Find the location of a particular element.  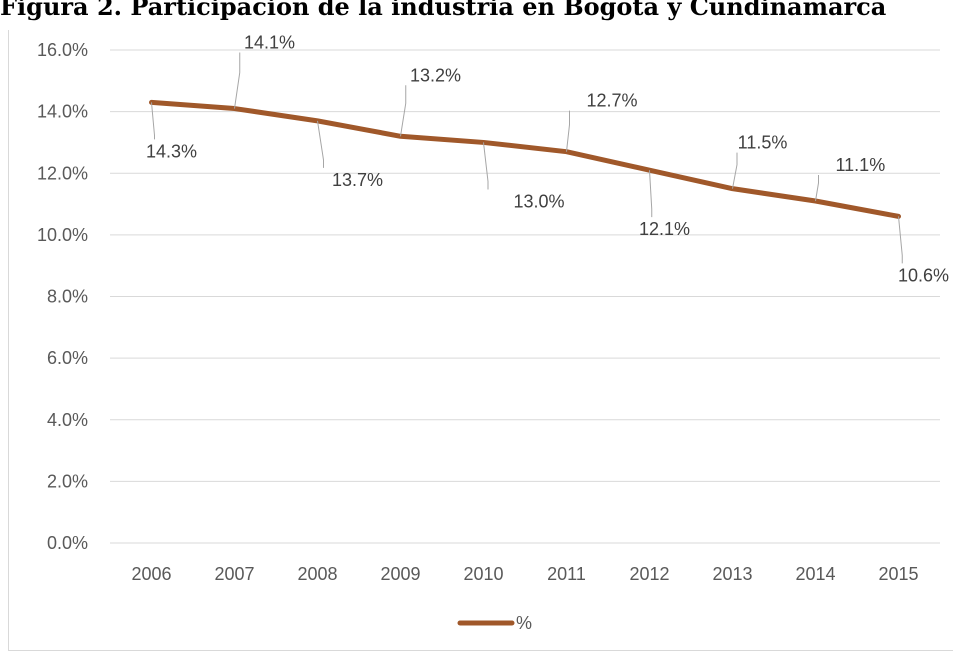

x-tick-label: 2011 is located at coordinates (566, 574).